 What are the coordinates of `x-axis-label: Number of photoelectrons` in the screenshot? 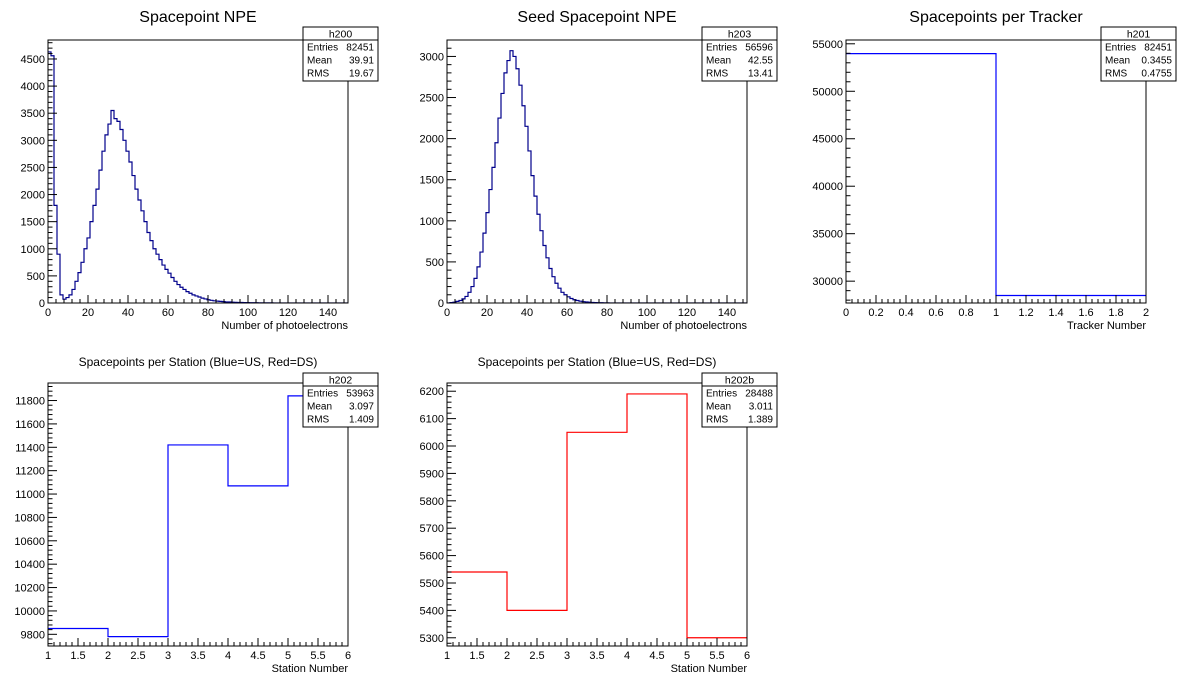 It's located at (683, 326).